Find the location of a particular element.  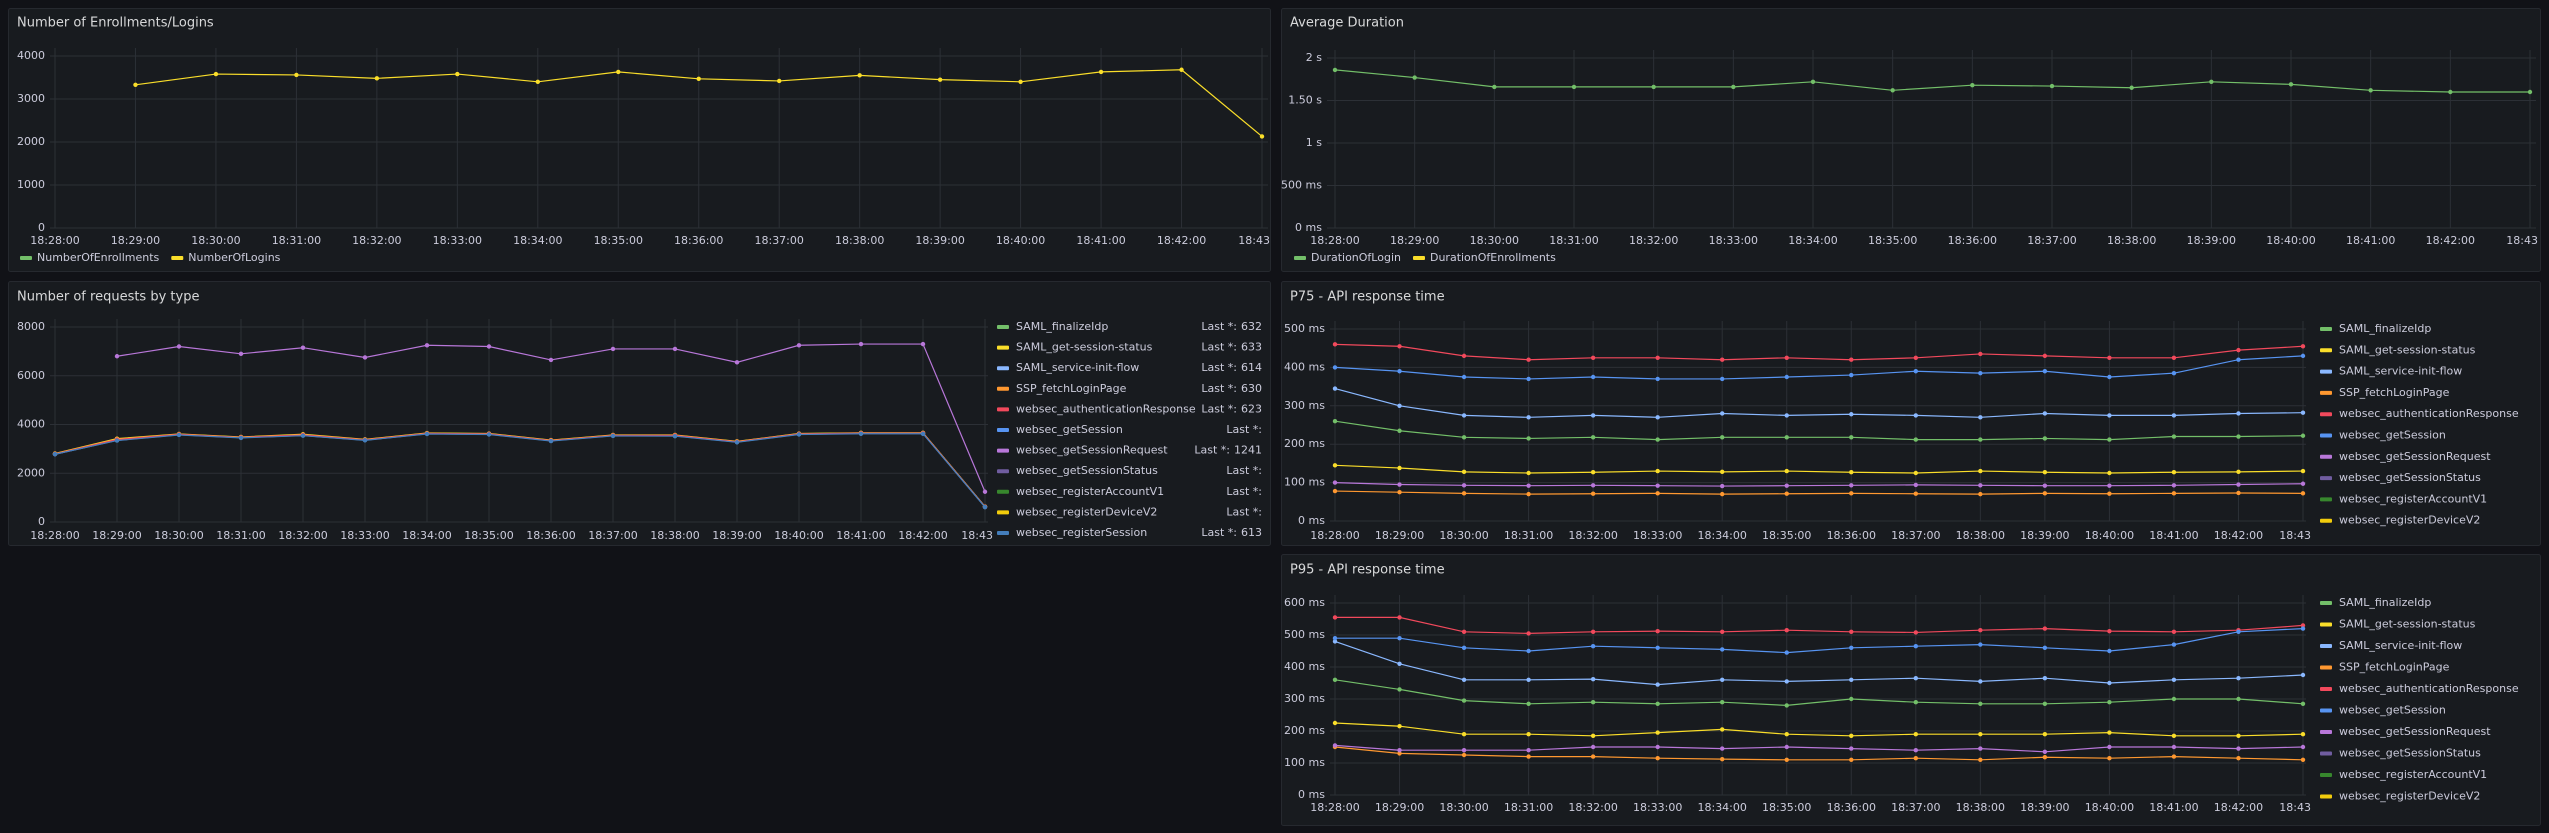

panel-title: Number of Enrollments/Logins is located at coordinates (115, 23).